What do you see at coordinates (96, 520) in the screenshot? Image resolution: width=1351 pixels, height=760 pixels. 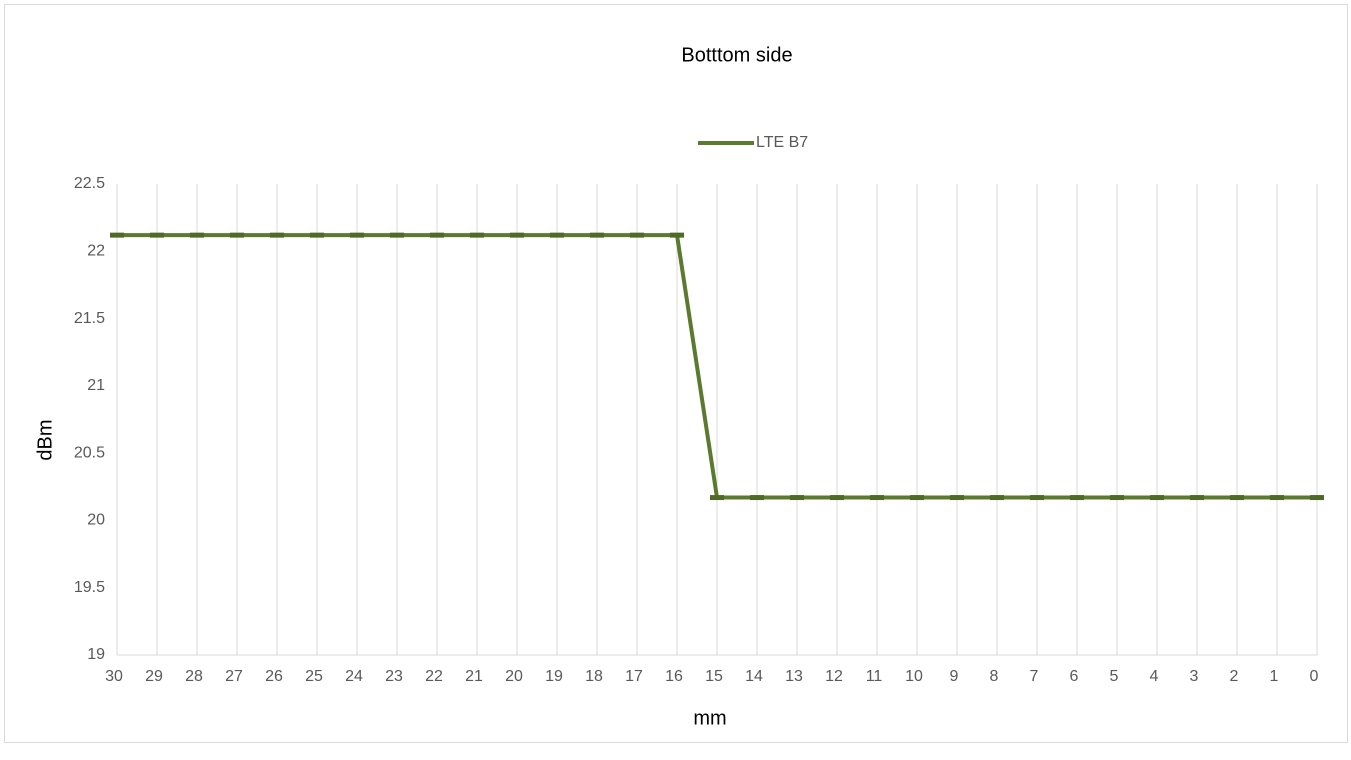 I see `y-tick-label: 20` at bounding box center [96, 520].